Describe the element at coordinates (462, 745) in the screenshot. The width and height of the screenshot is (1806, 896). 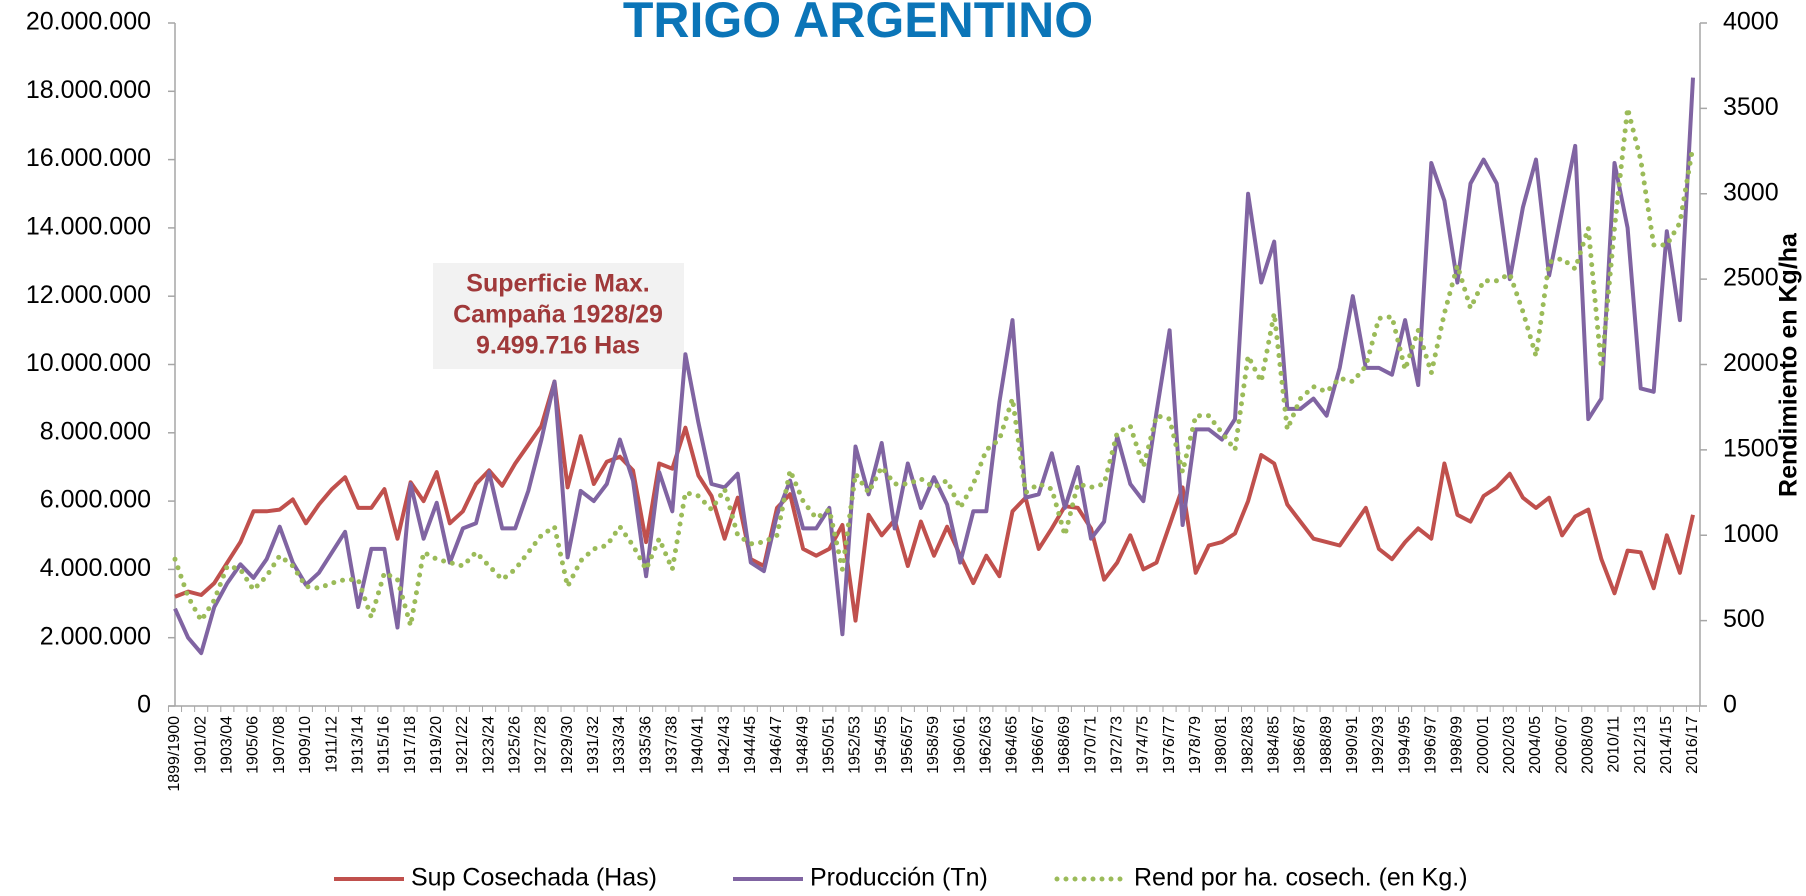
I see `x-tick-label: 1921/22` at that location.